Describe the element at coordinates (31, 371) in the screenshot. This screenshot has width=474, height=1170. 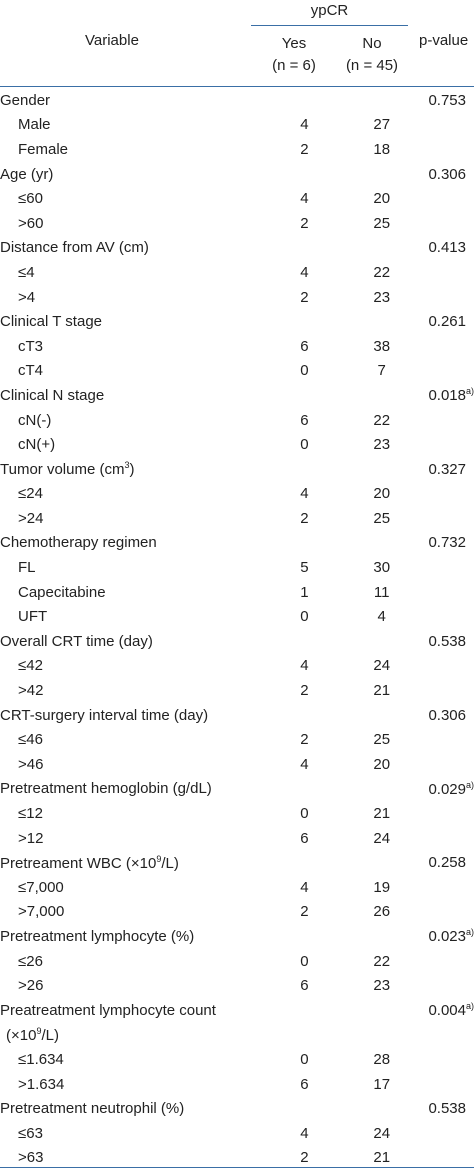
I see `row-label-text: cT4` at that location.